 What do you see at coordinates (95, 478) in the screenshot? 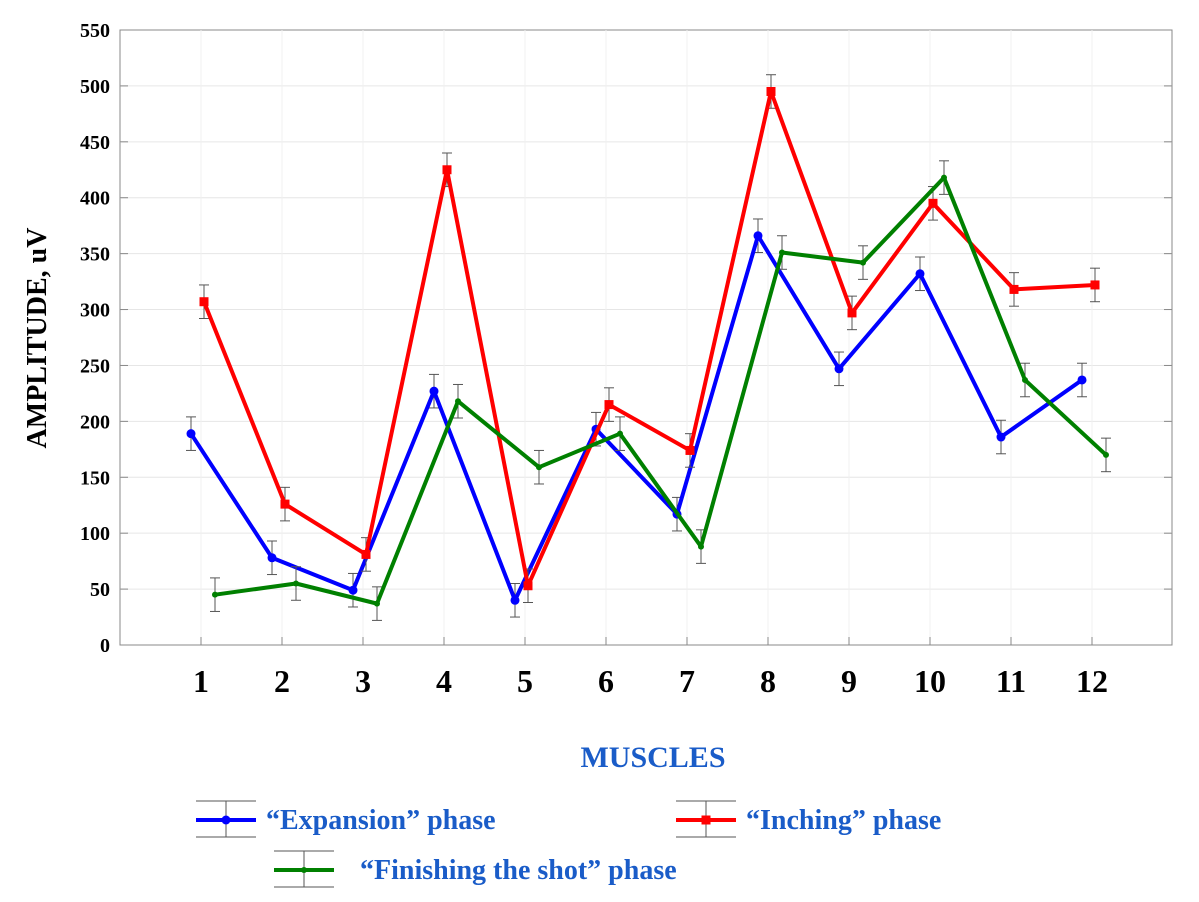
I see `y-tick-label: 150` at bounding box center [95, 478].